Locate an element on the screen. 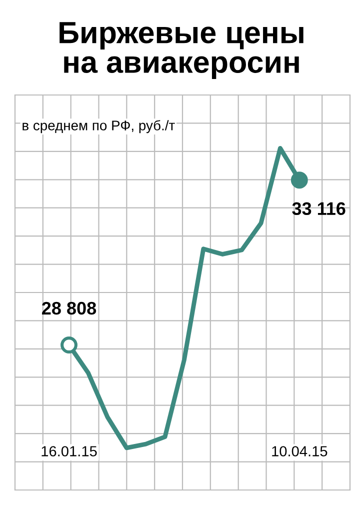 Image resolution: width=363 pixels, height=513 pixels. chart-title: Биржевые цены на авиакеросин is located at coordinates (182, 51).